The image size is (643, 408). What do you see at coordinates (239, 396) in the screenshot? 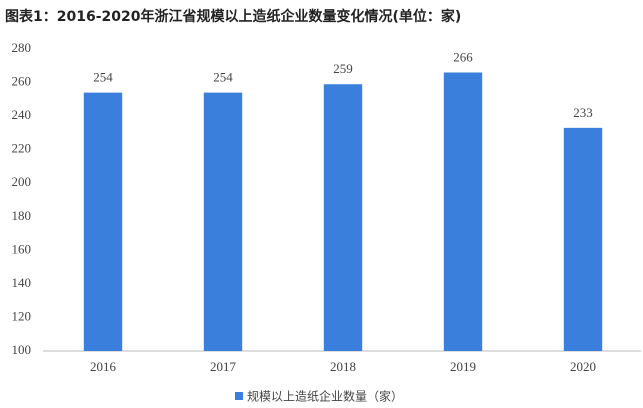
I see `legend-swatch` at bounding box center [239, 396].